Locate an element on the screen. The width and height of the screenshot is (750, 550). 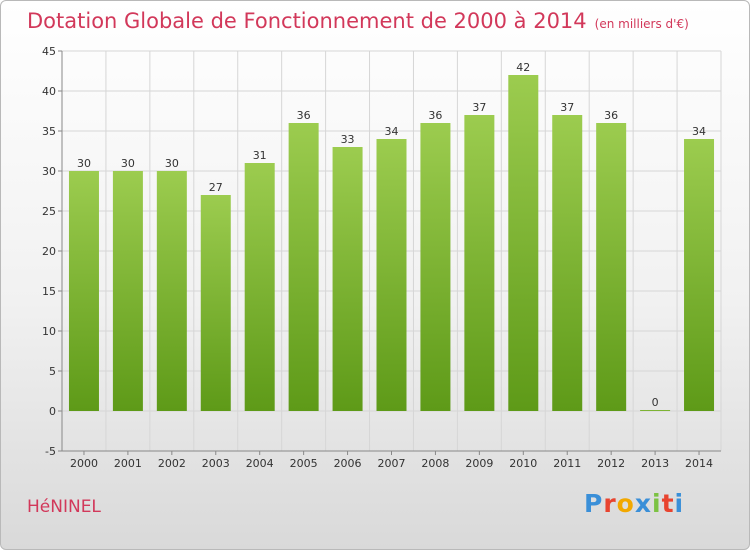
bar-value-label: 27 is located at coordinates (216, 187).